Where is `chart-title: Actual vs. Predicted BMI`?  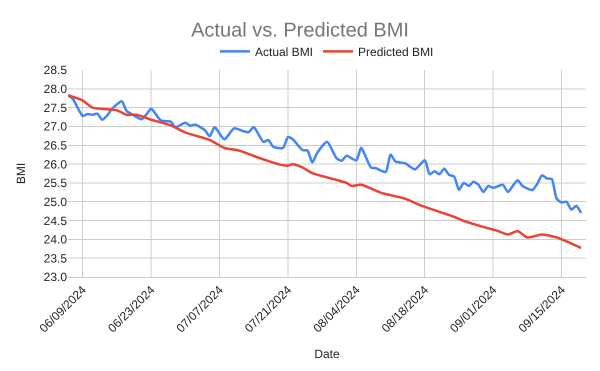
chart-title: Actual vs. Predicted BMI is located at coordinates (300, 30).